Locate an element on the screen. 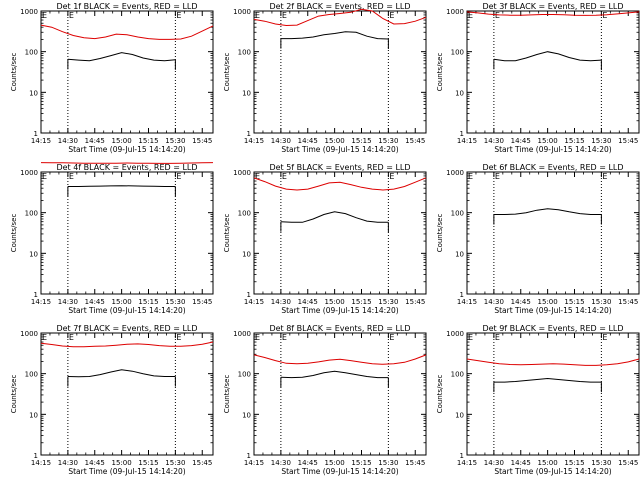 The width and height of the screenshot is (640, 480). plot-frame is located at coordinates (553, 394).